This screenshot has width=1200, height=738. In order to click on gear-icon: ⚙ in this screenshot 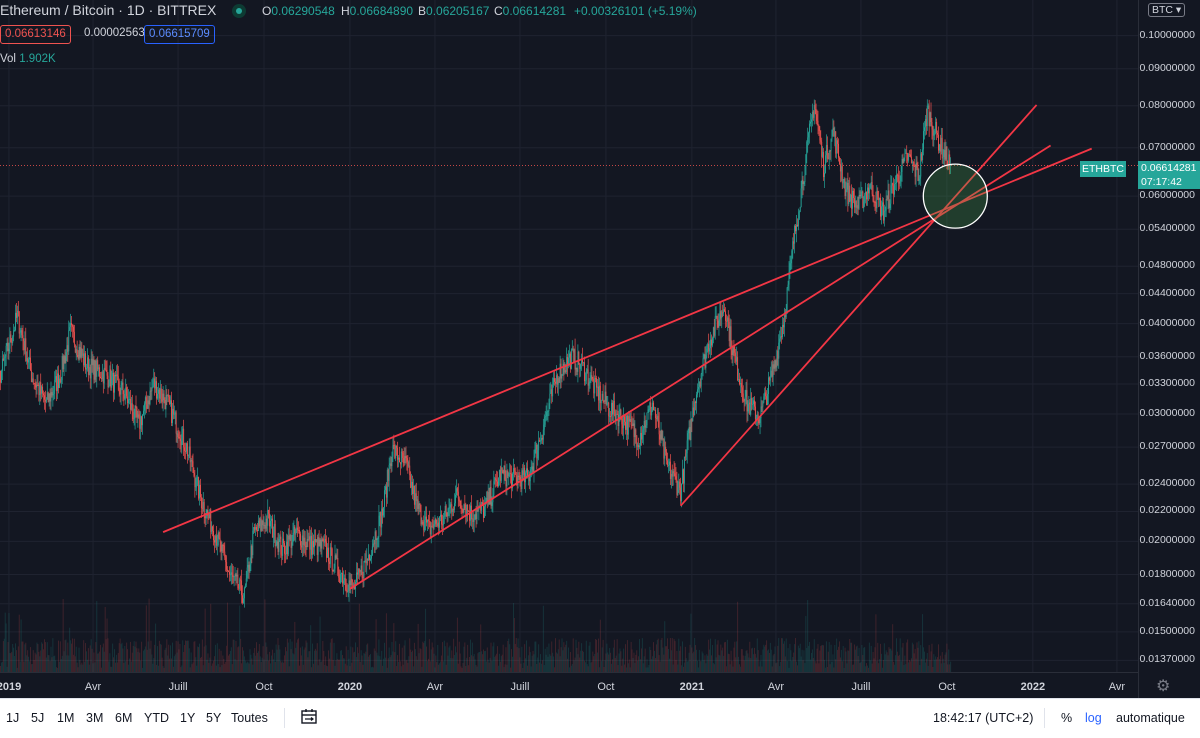, I will do `click(1163, 686)`.